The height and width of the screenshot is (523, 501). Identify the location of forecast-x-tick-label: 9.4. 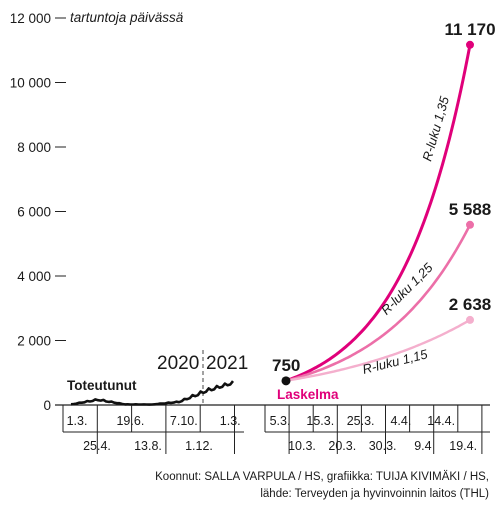
(422, 446).